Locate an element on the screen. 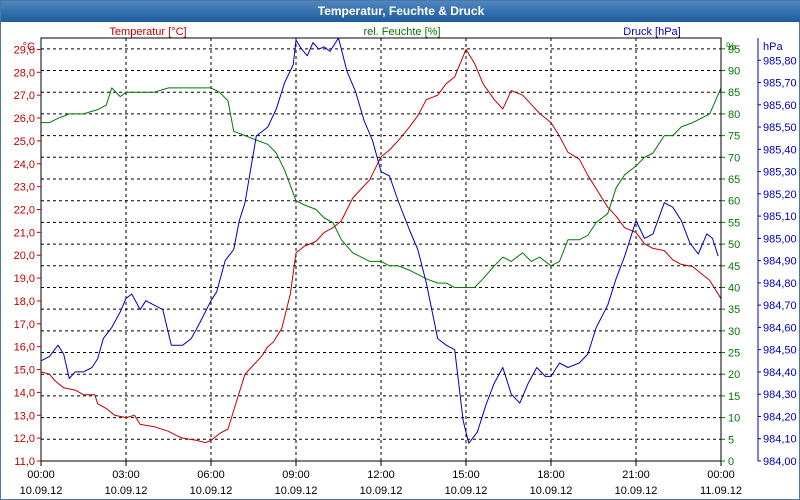  pressure-tick-label: 984,70 is located at coordinates (780, 306).